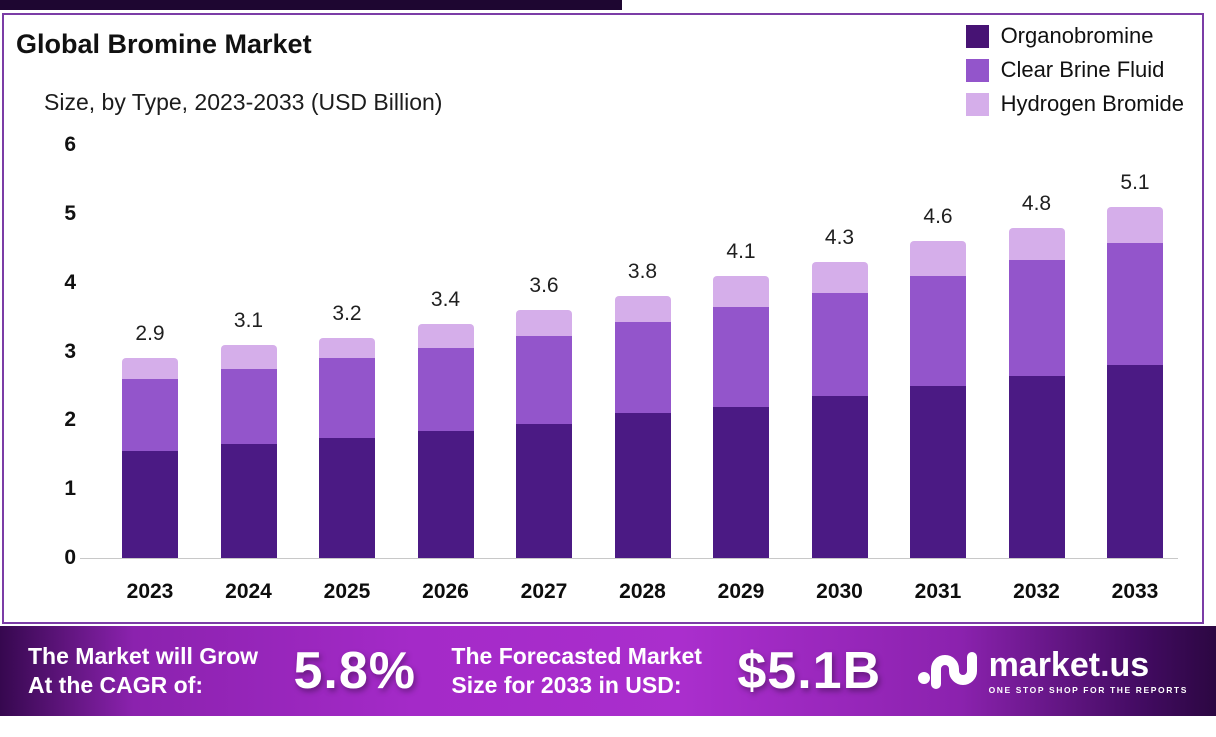  I want to click on brand-text: market.us ONE STOP SHOP FOR THE REPORTS, so click(1088, 671).